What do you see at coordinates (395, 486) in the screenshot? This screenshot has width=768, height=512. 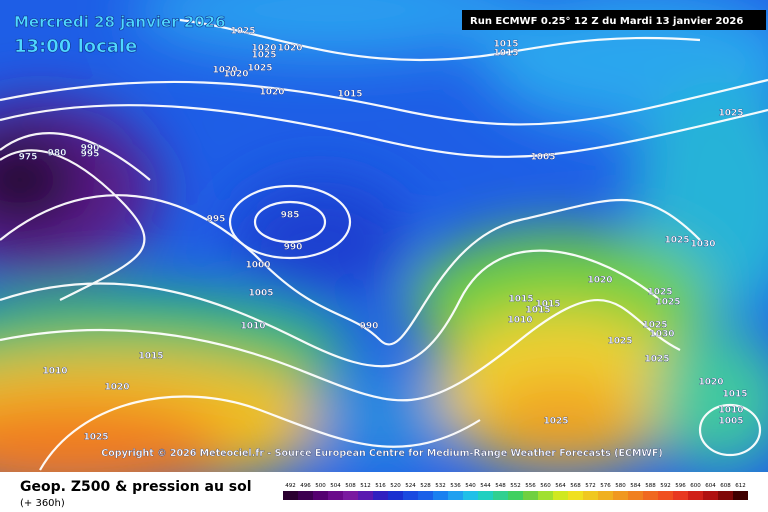 I see `scale-label: 520` at bounding box center [395, 486].